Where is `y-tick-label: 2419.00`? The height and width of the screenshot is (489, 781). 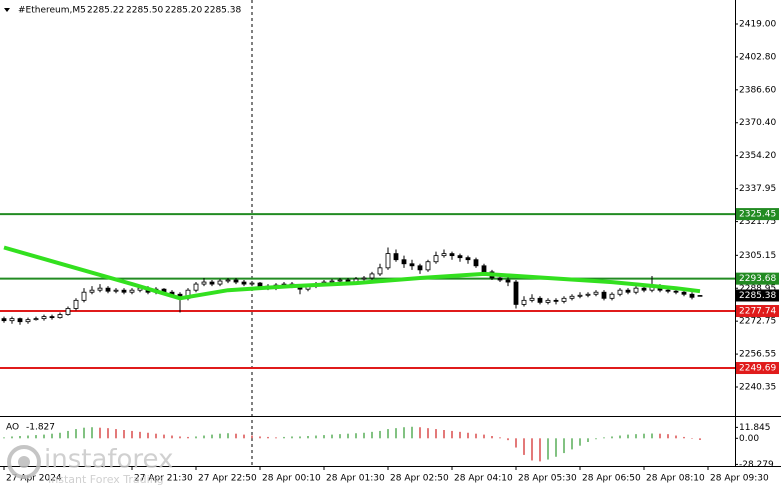 y-tick-label: 2419.00 is located at coordinates (757, 24).